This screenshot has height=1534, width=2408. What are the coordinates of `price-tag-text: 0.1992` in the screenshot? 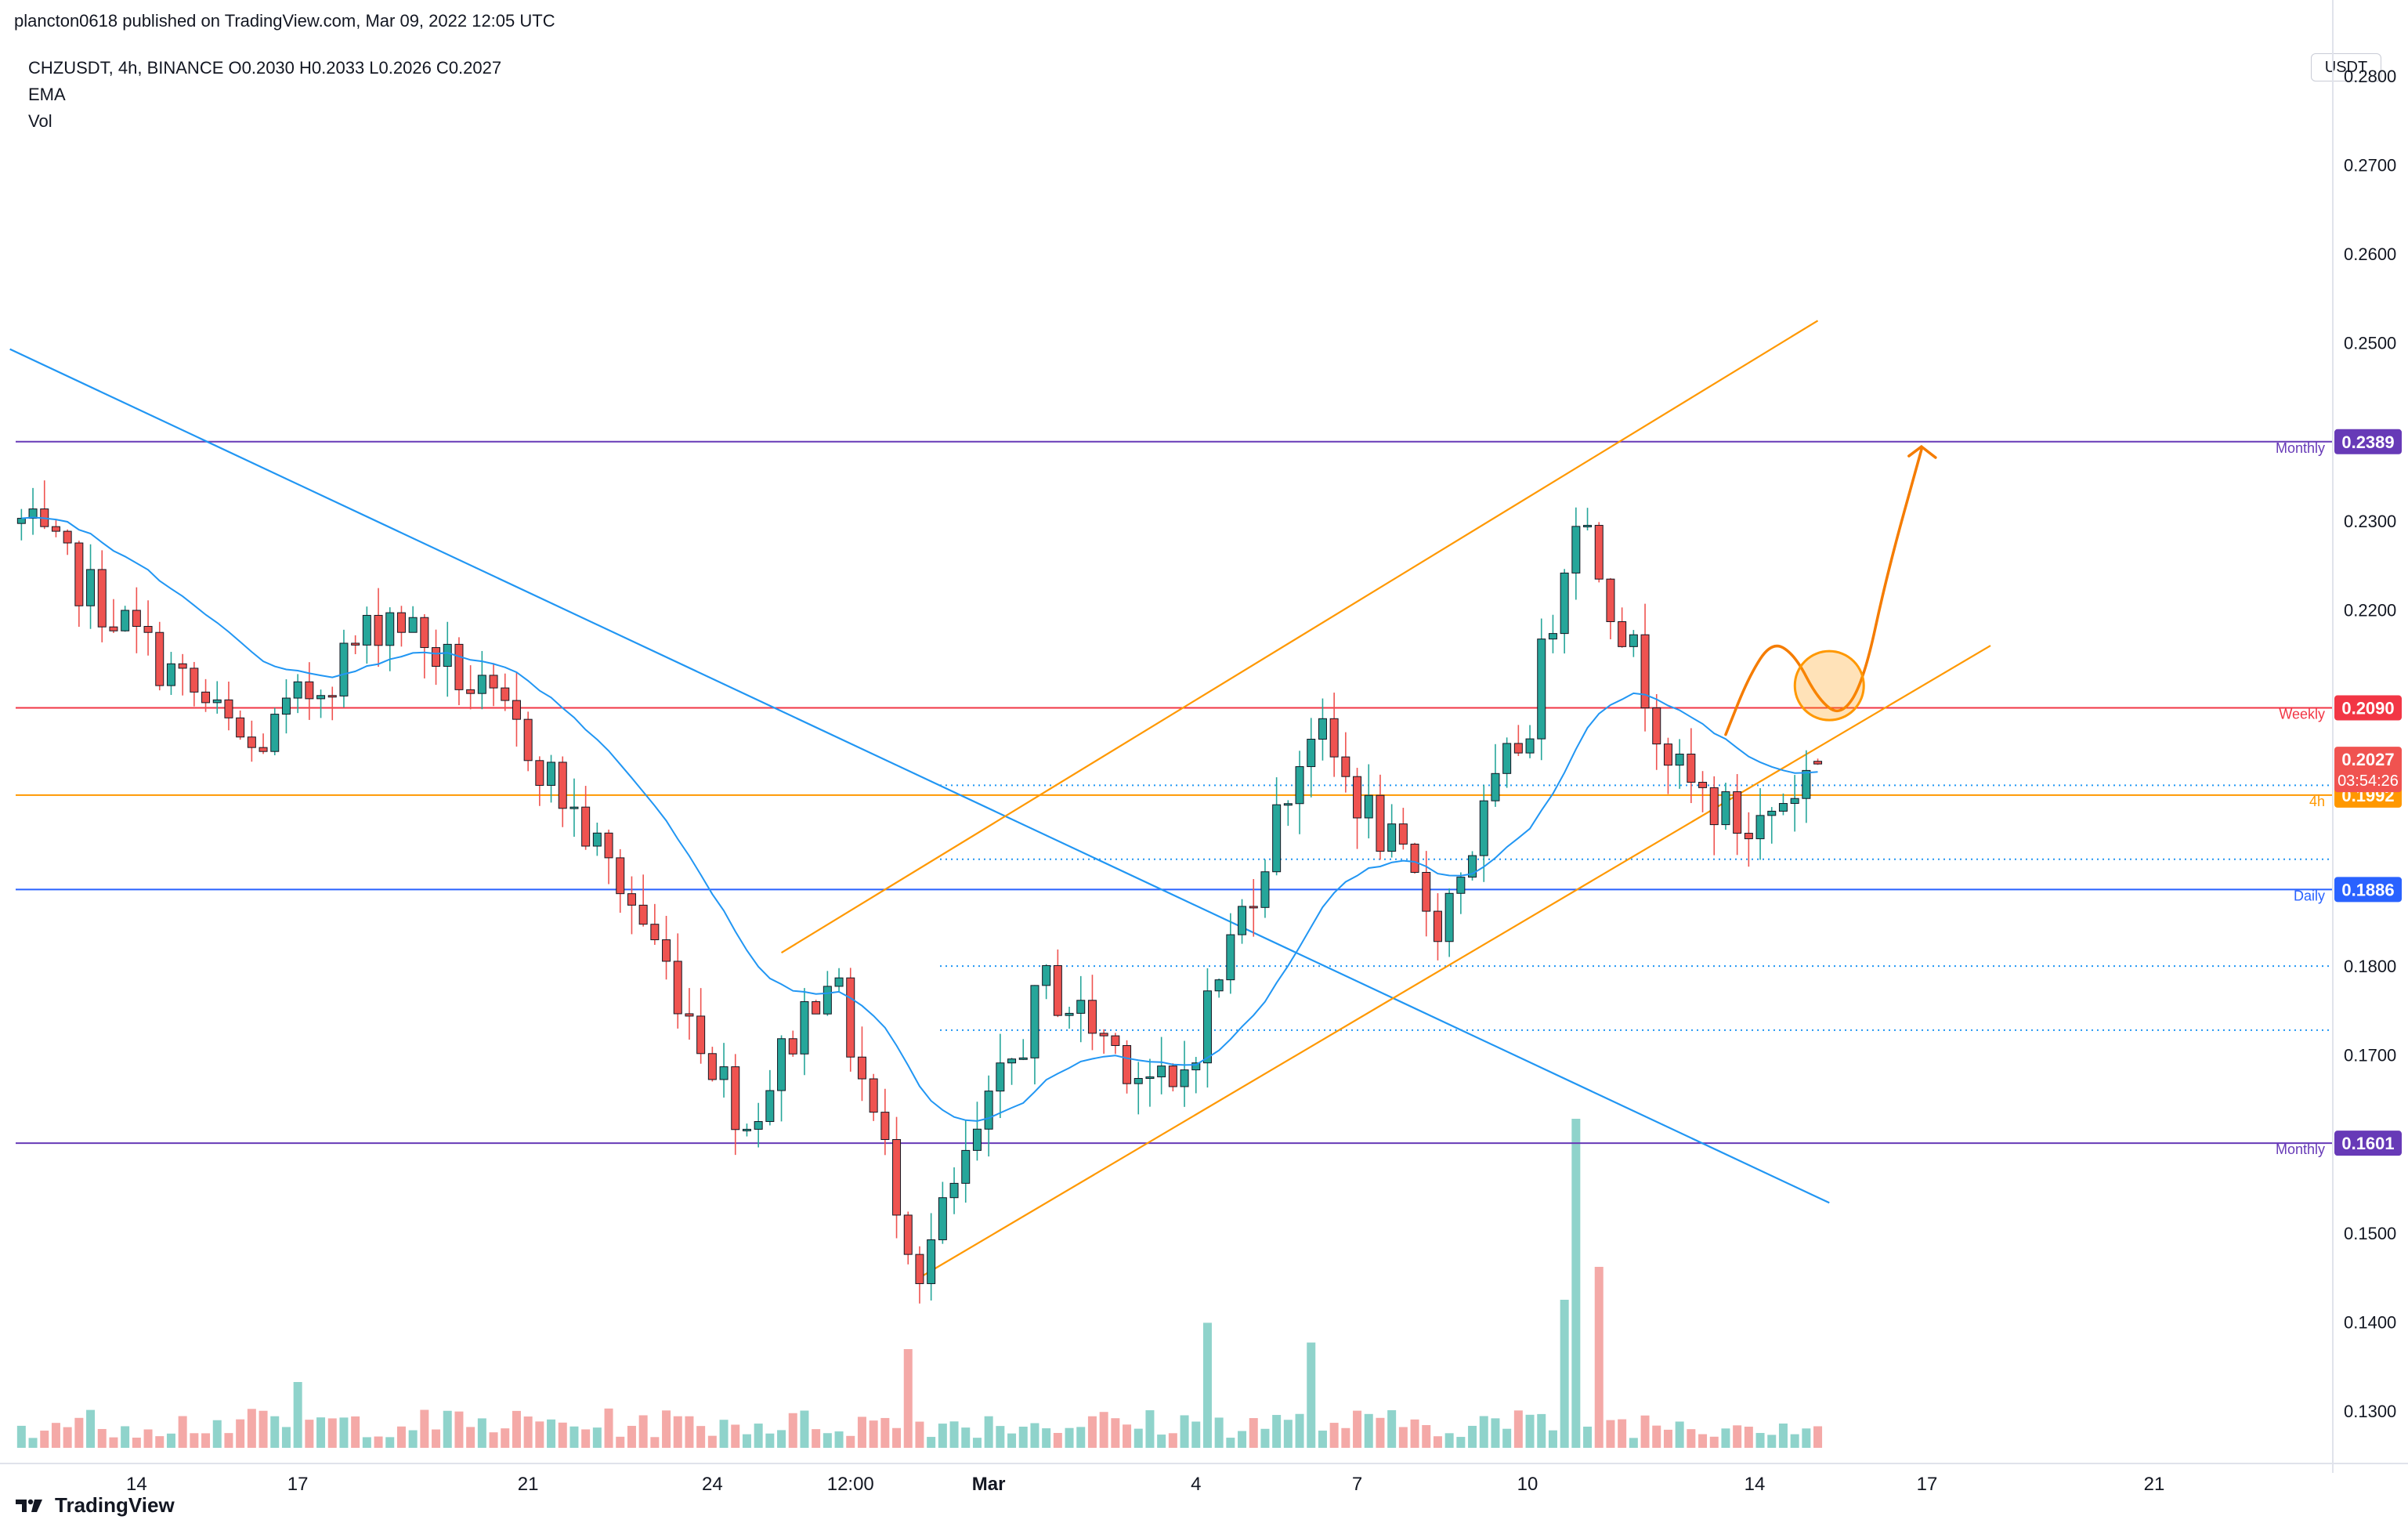 It's located at (2367, 795).